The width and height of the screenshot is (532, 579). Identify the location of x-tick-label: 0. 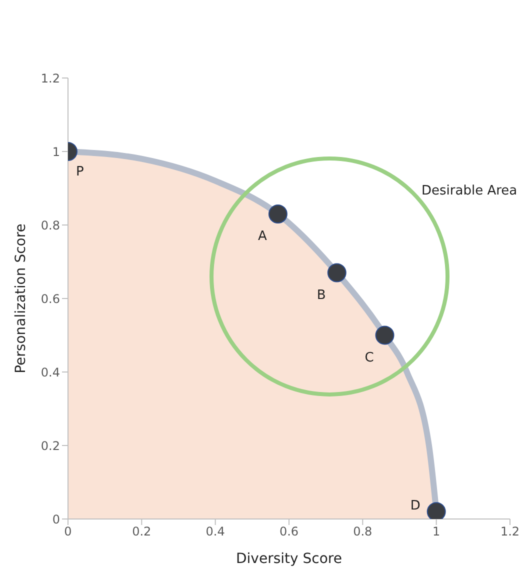
(68, 531).